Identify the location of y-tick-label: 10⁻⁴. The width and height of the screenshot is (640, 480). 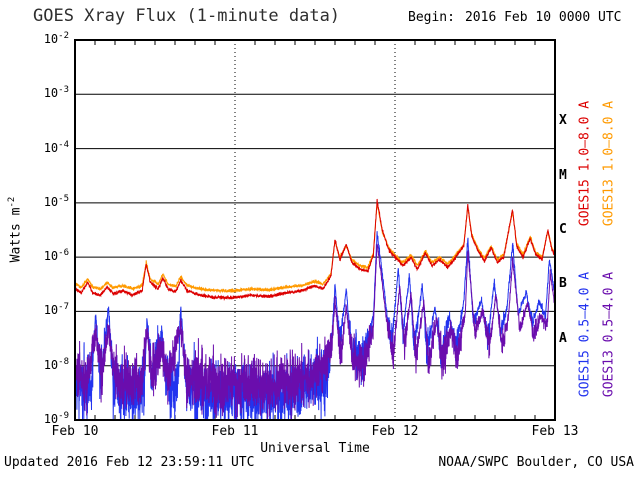
(56, 147).